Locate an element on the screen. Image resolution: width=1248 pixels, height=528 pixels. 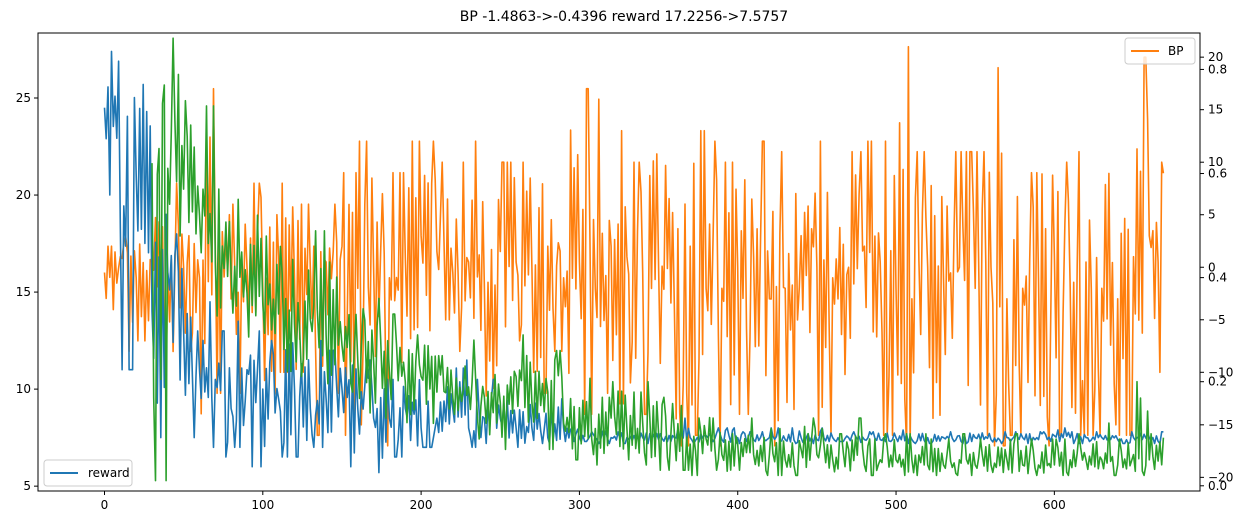
y-right-inner-tick-label: 0.4 is located at coordinates (1217, 278).